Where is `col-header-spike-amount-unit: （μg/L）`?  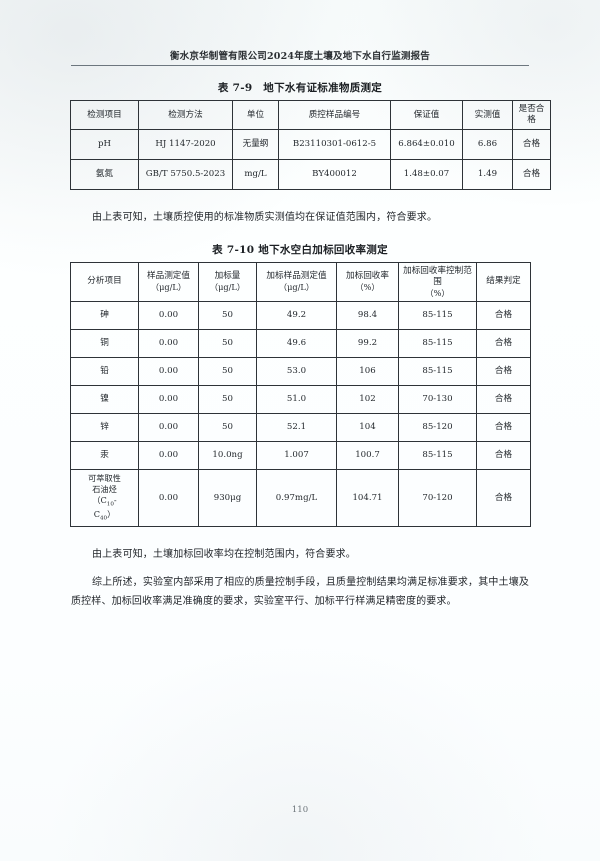
col-header-spike-amount-unit: （μg/L） is located at coordinates (227, 287).